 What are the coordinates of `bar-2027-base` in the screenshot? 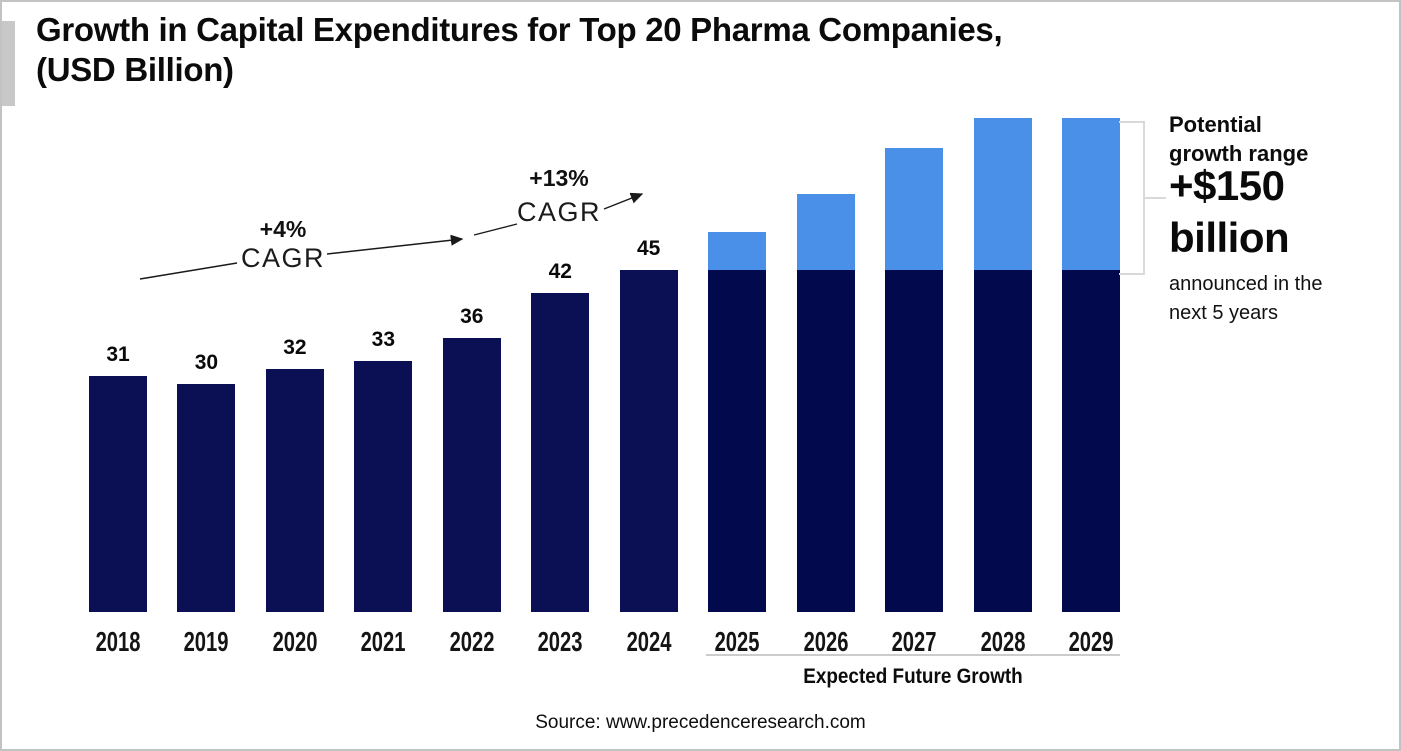 It's located at (914, 441).